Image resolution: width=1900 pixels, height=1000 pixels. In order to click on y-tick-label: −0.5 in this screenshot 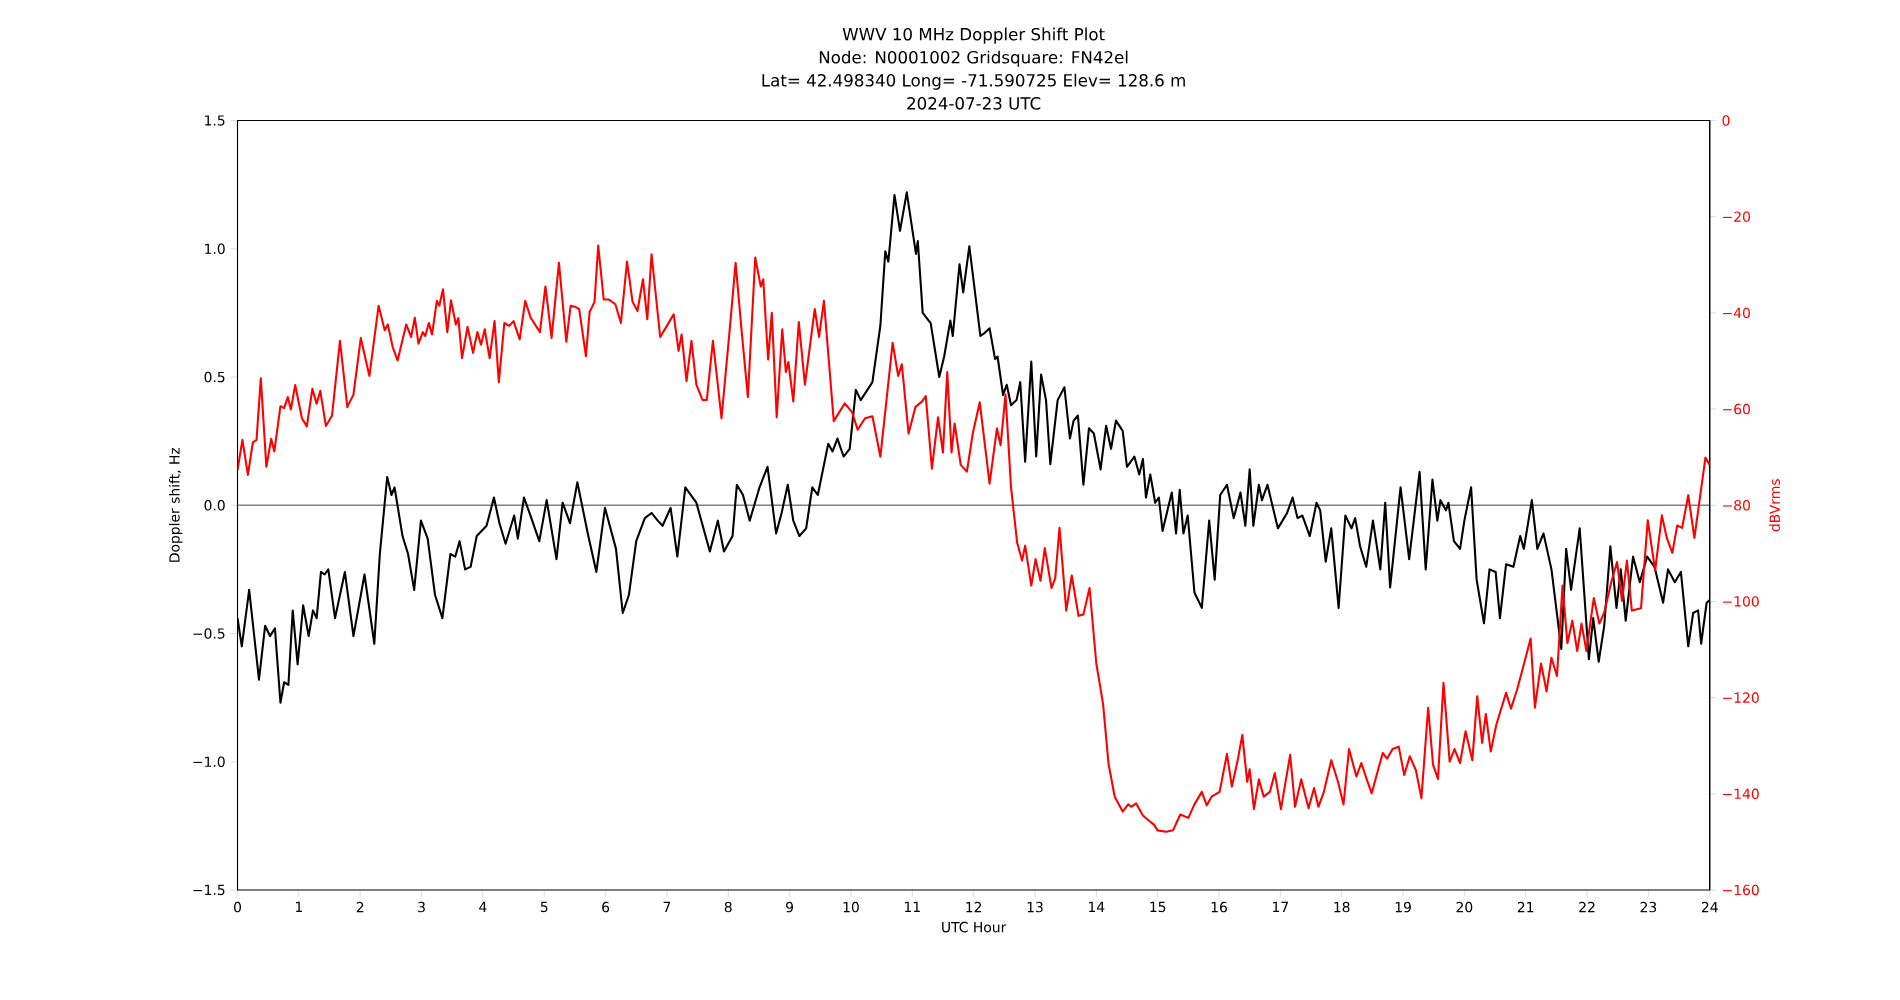, I will do `click(209, 633)`.